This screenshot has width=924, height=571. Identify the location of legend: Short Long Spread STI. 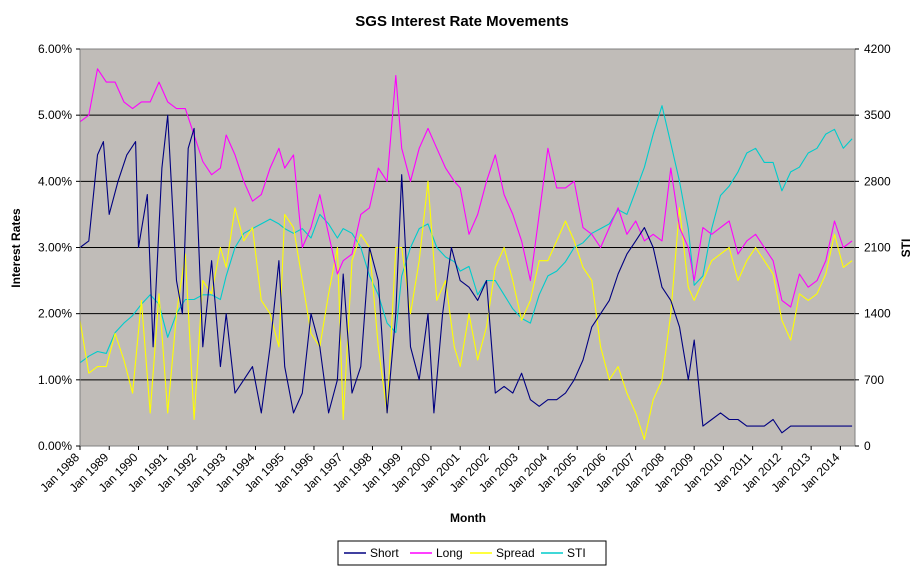
(472, 553).